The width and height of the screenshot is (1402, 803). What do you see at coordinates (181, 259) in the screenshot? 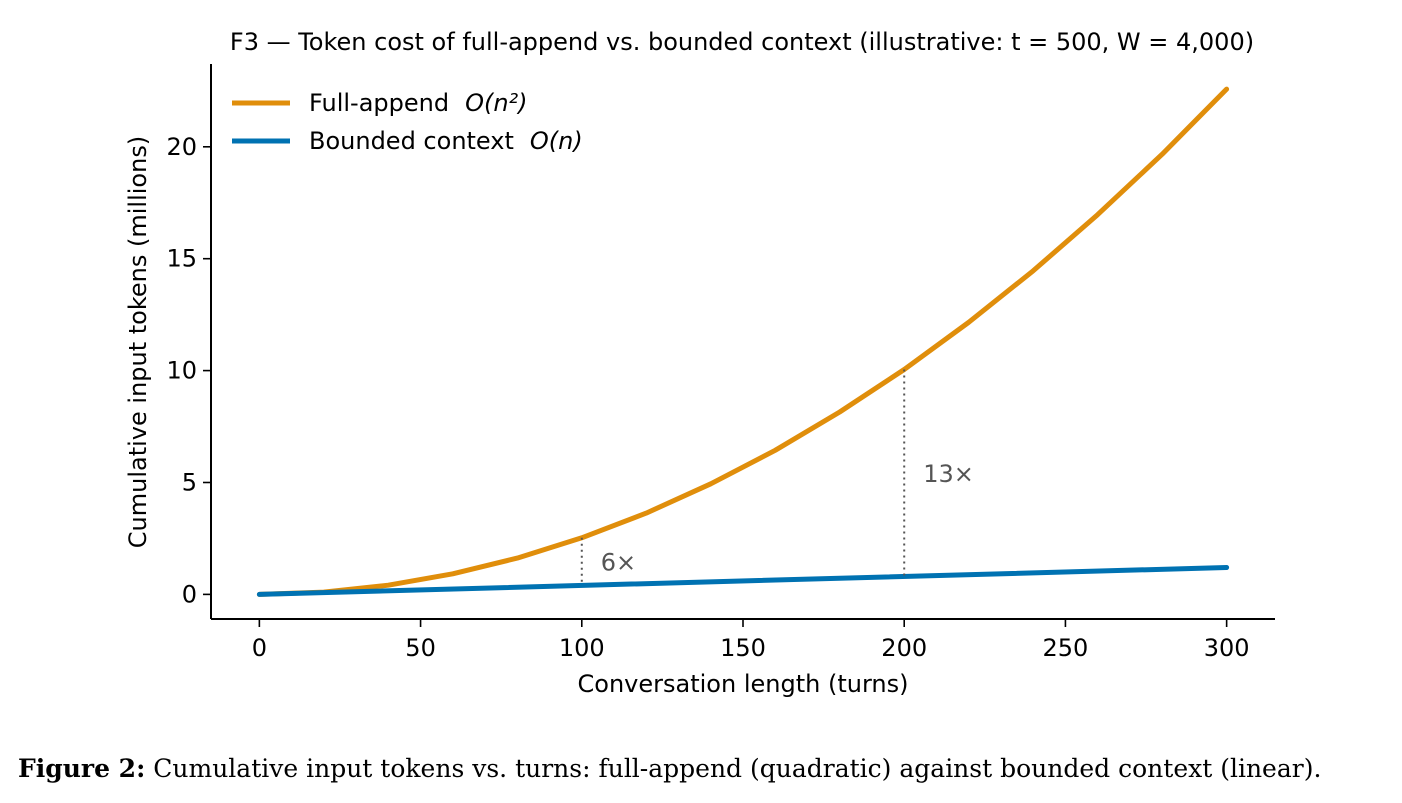
I see `y-tick-label: 15` at bounding box center [181, 259].